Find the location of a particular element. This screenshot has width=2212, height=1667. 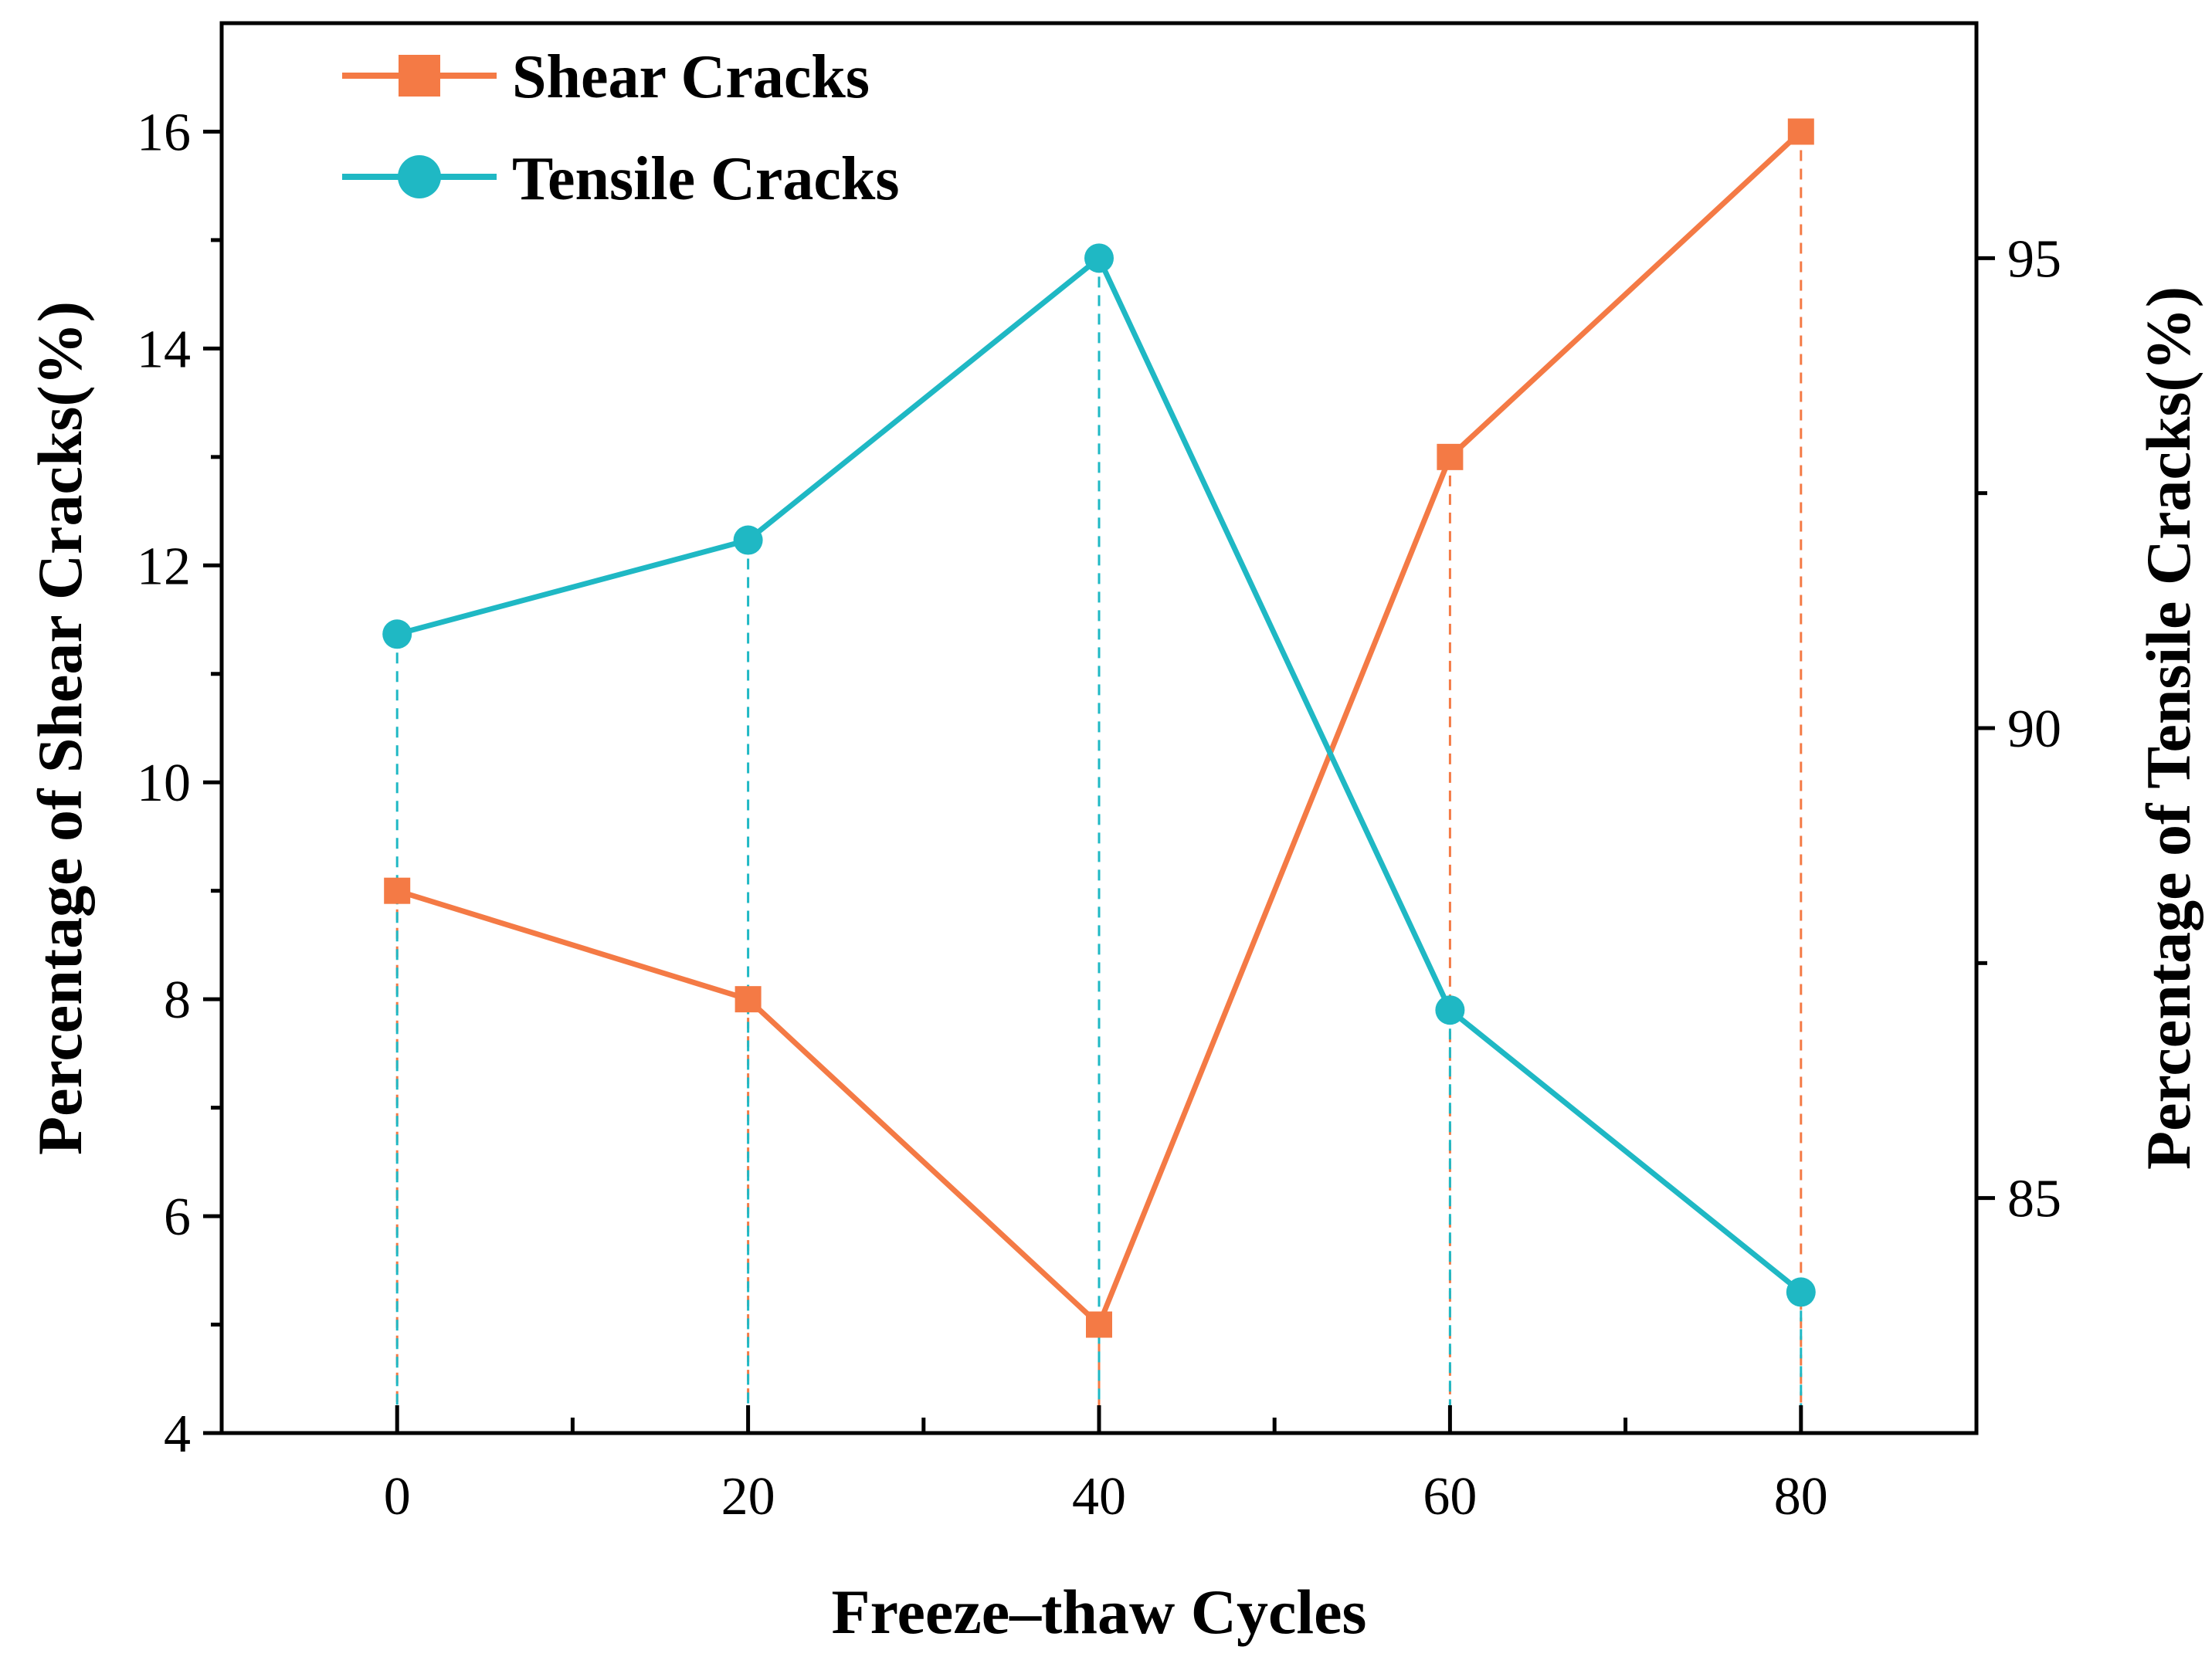

legend-shear-marker is located at coordinates (420, 76).